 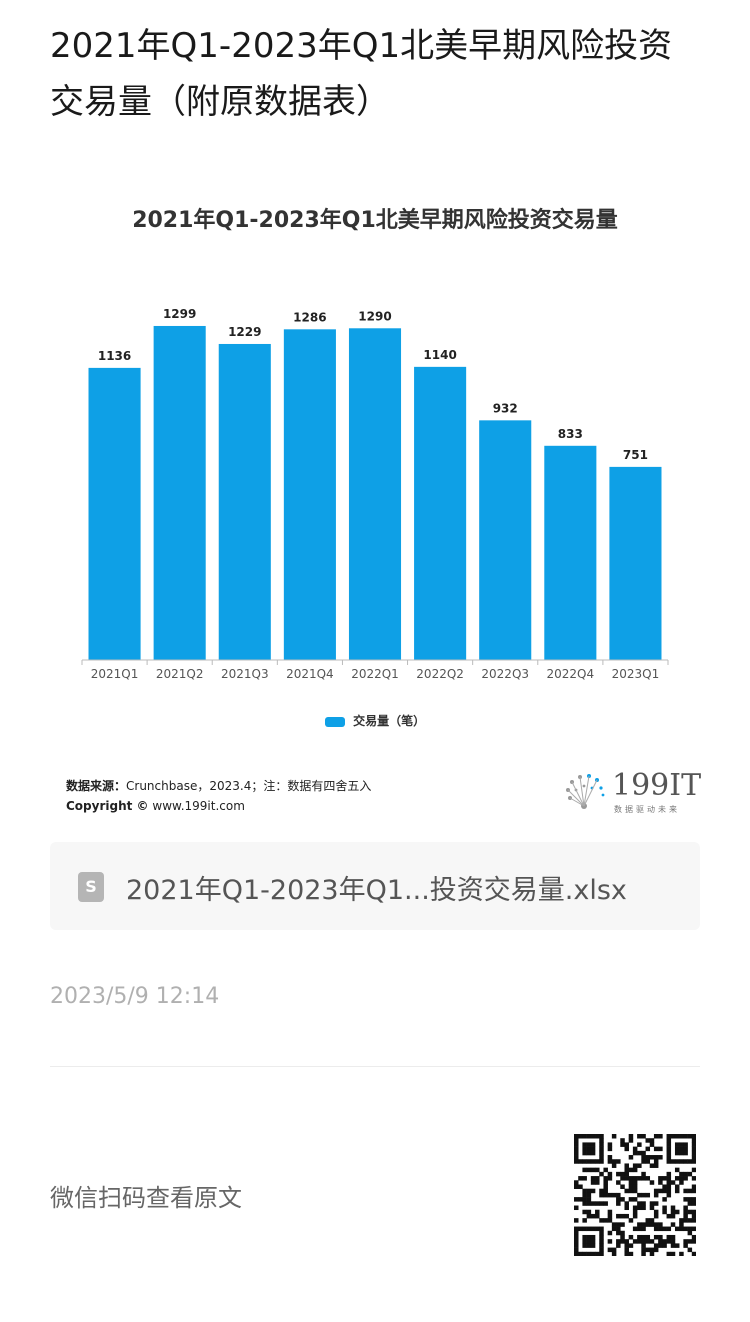 I want to click on x-tick-label: 2022Q3, so click(x=505, y=674).